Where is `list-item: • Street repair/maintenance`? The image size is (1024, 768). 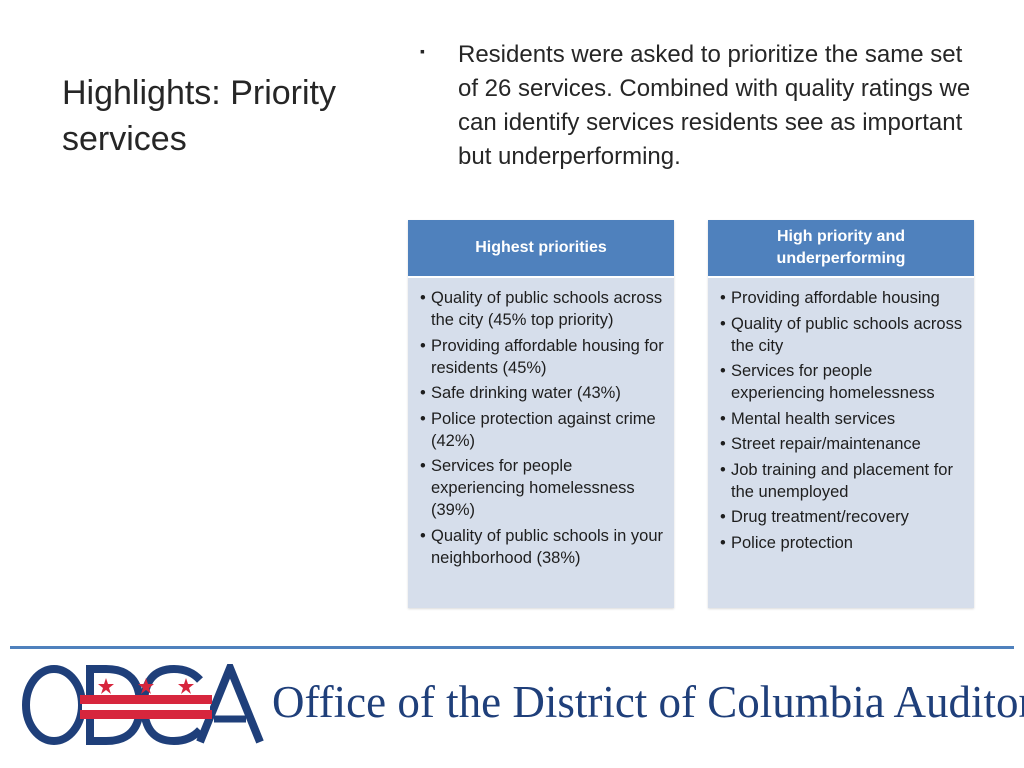
list-item: • Street repair/maintenance is located at coordinates (842, 444).